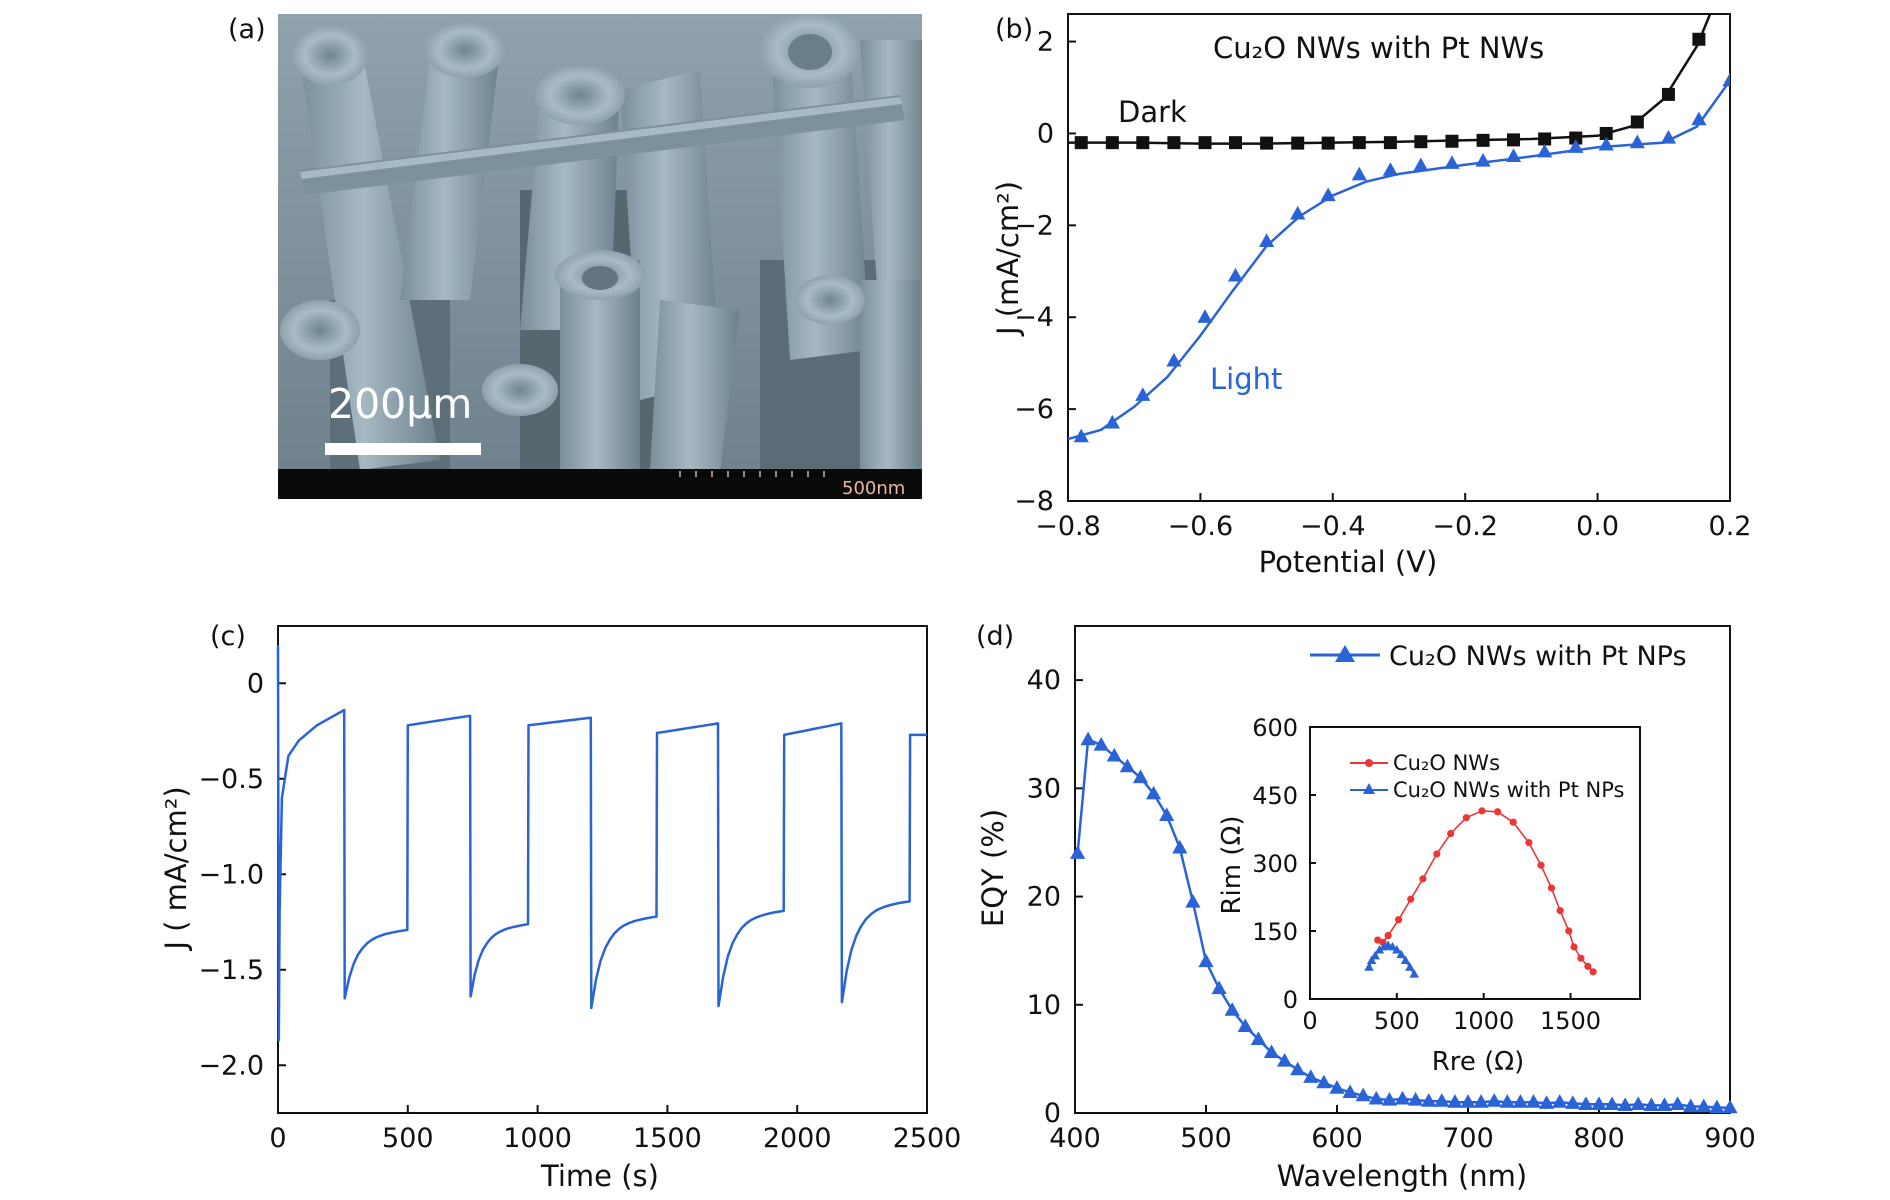  I want to click on chart-c-series, so click(601, 843).